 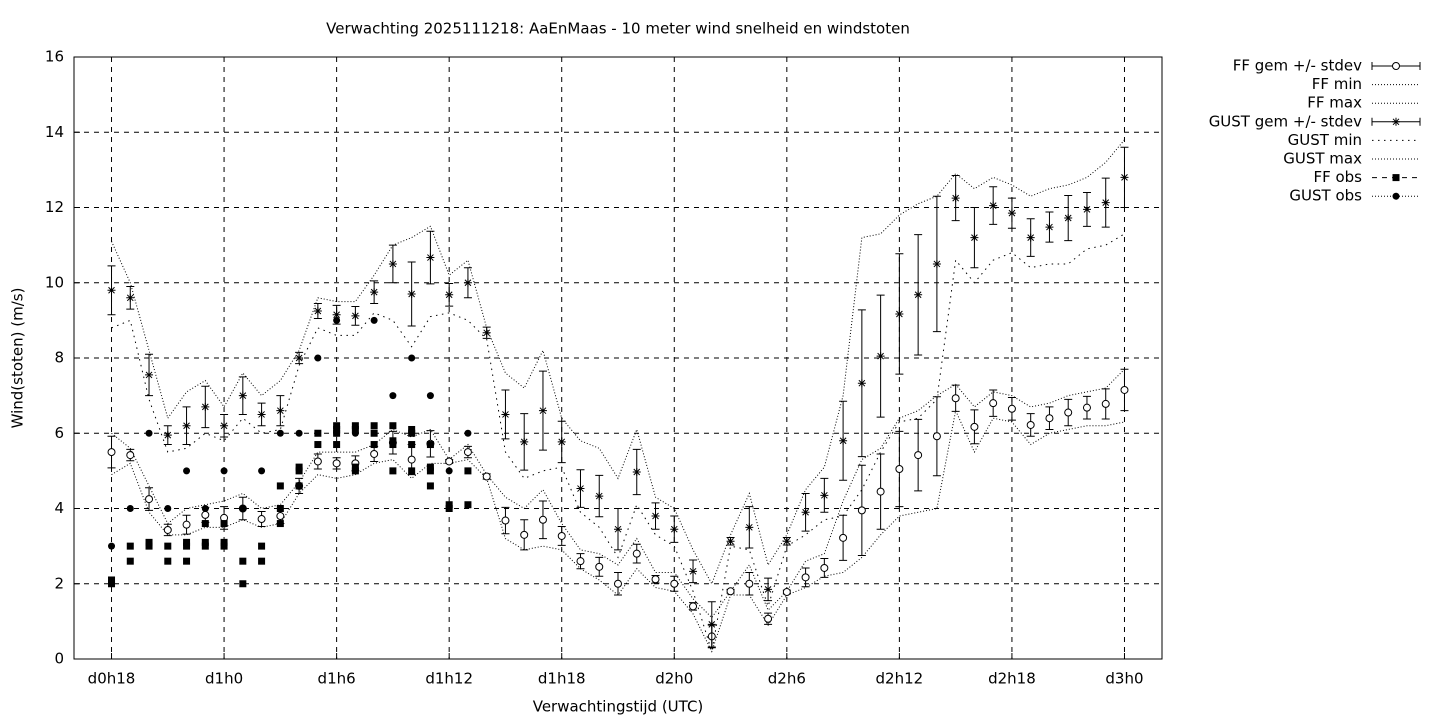 What do you see at coordinates (674, 679) in the screenshot?
I see `x-tick-label: d2h0` at bounding box center [674, 679].